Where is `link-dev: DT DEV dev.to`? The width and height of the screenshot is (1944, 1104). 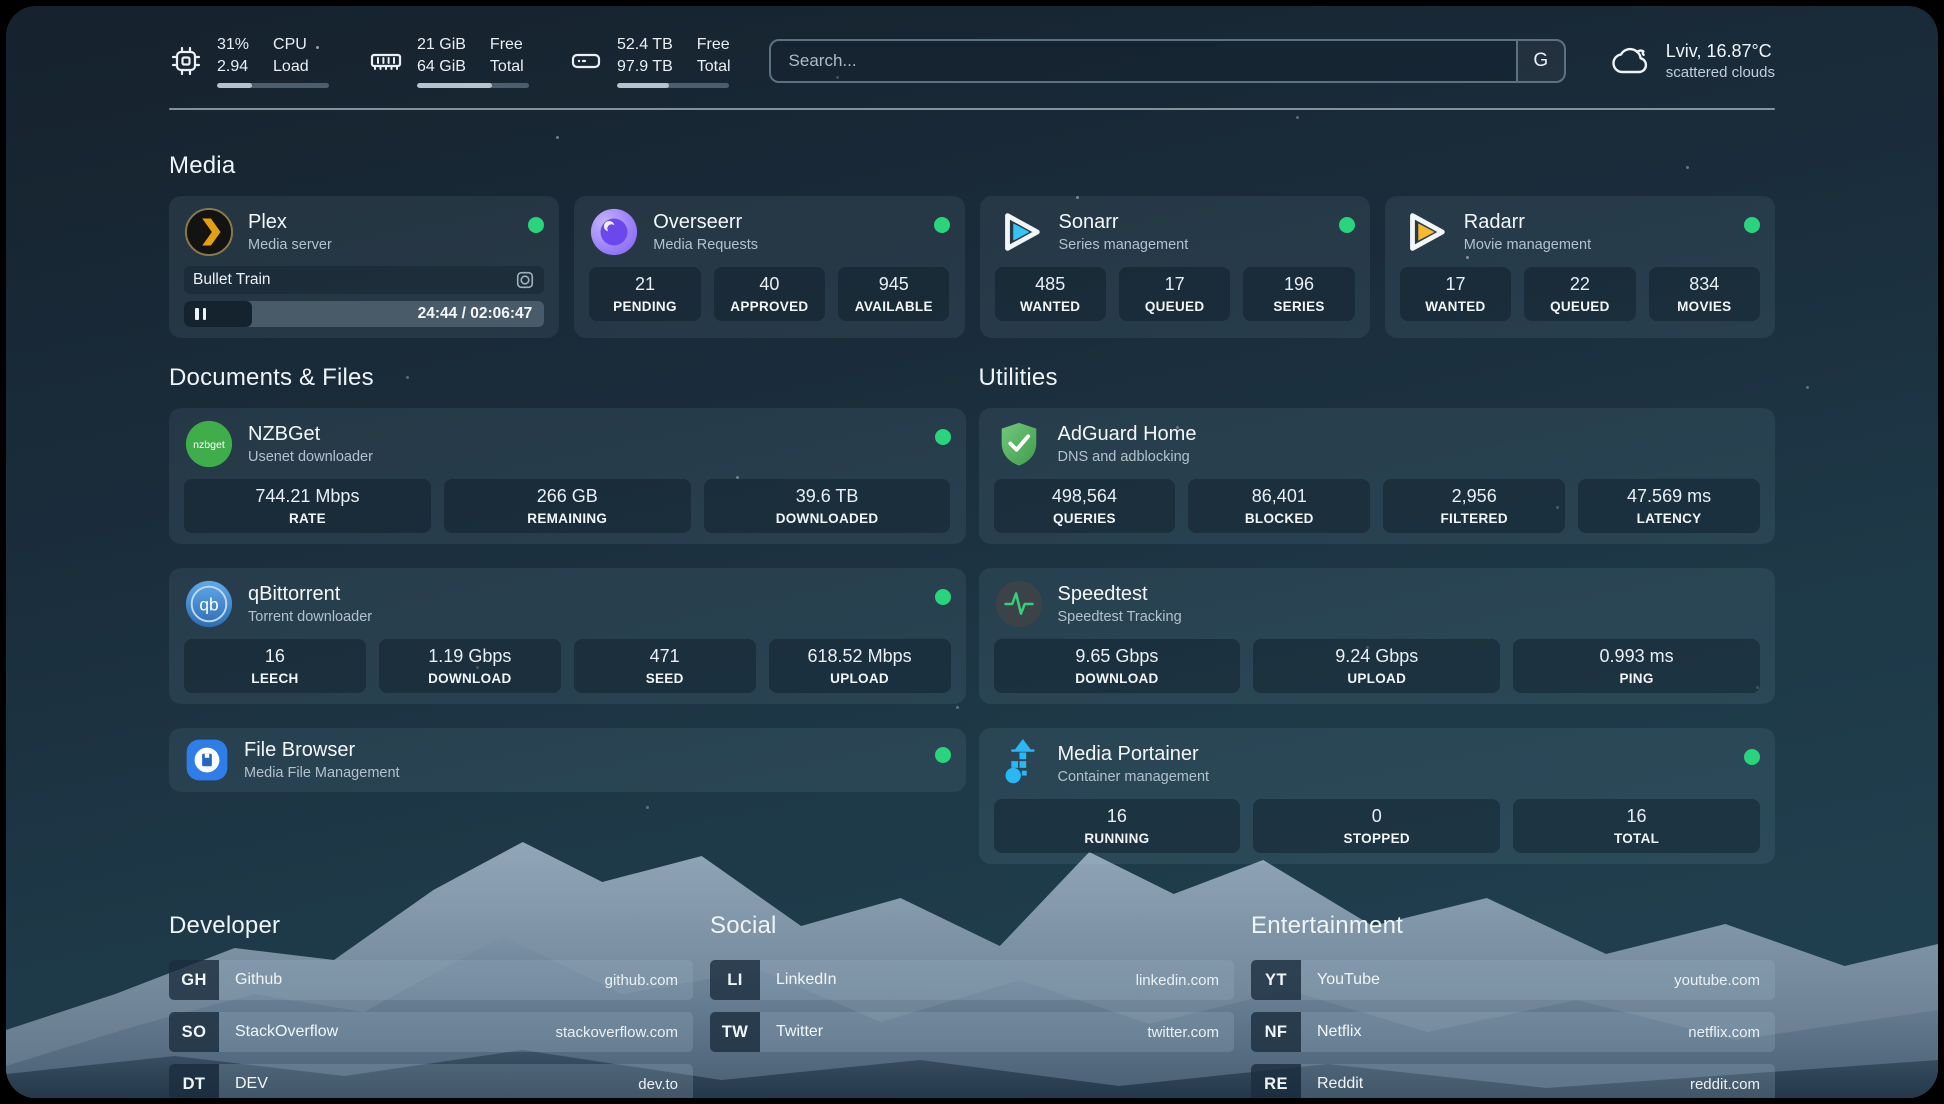
link-dev: DT DEV dev.to is located at coordinates (431, 1081).